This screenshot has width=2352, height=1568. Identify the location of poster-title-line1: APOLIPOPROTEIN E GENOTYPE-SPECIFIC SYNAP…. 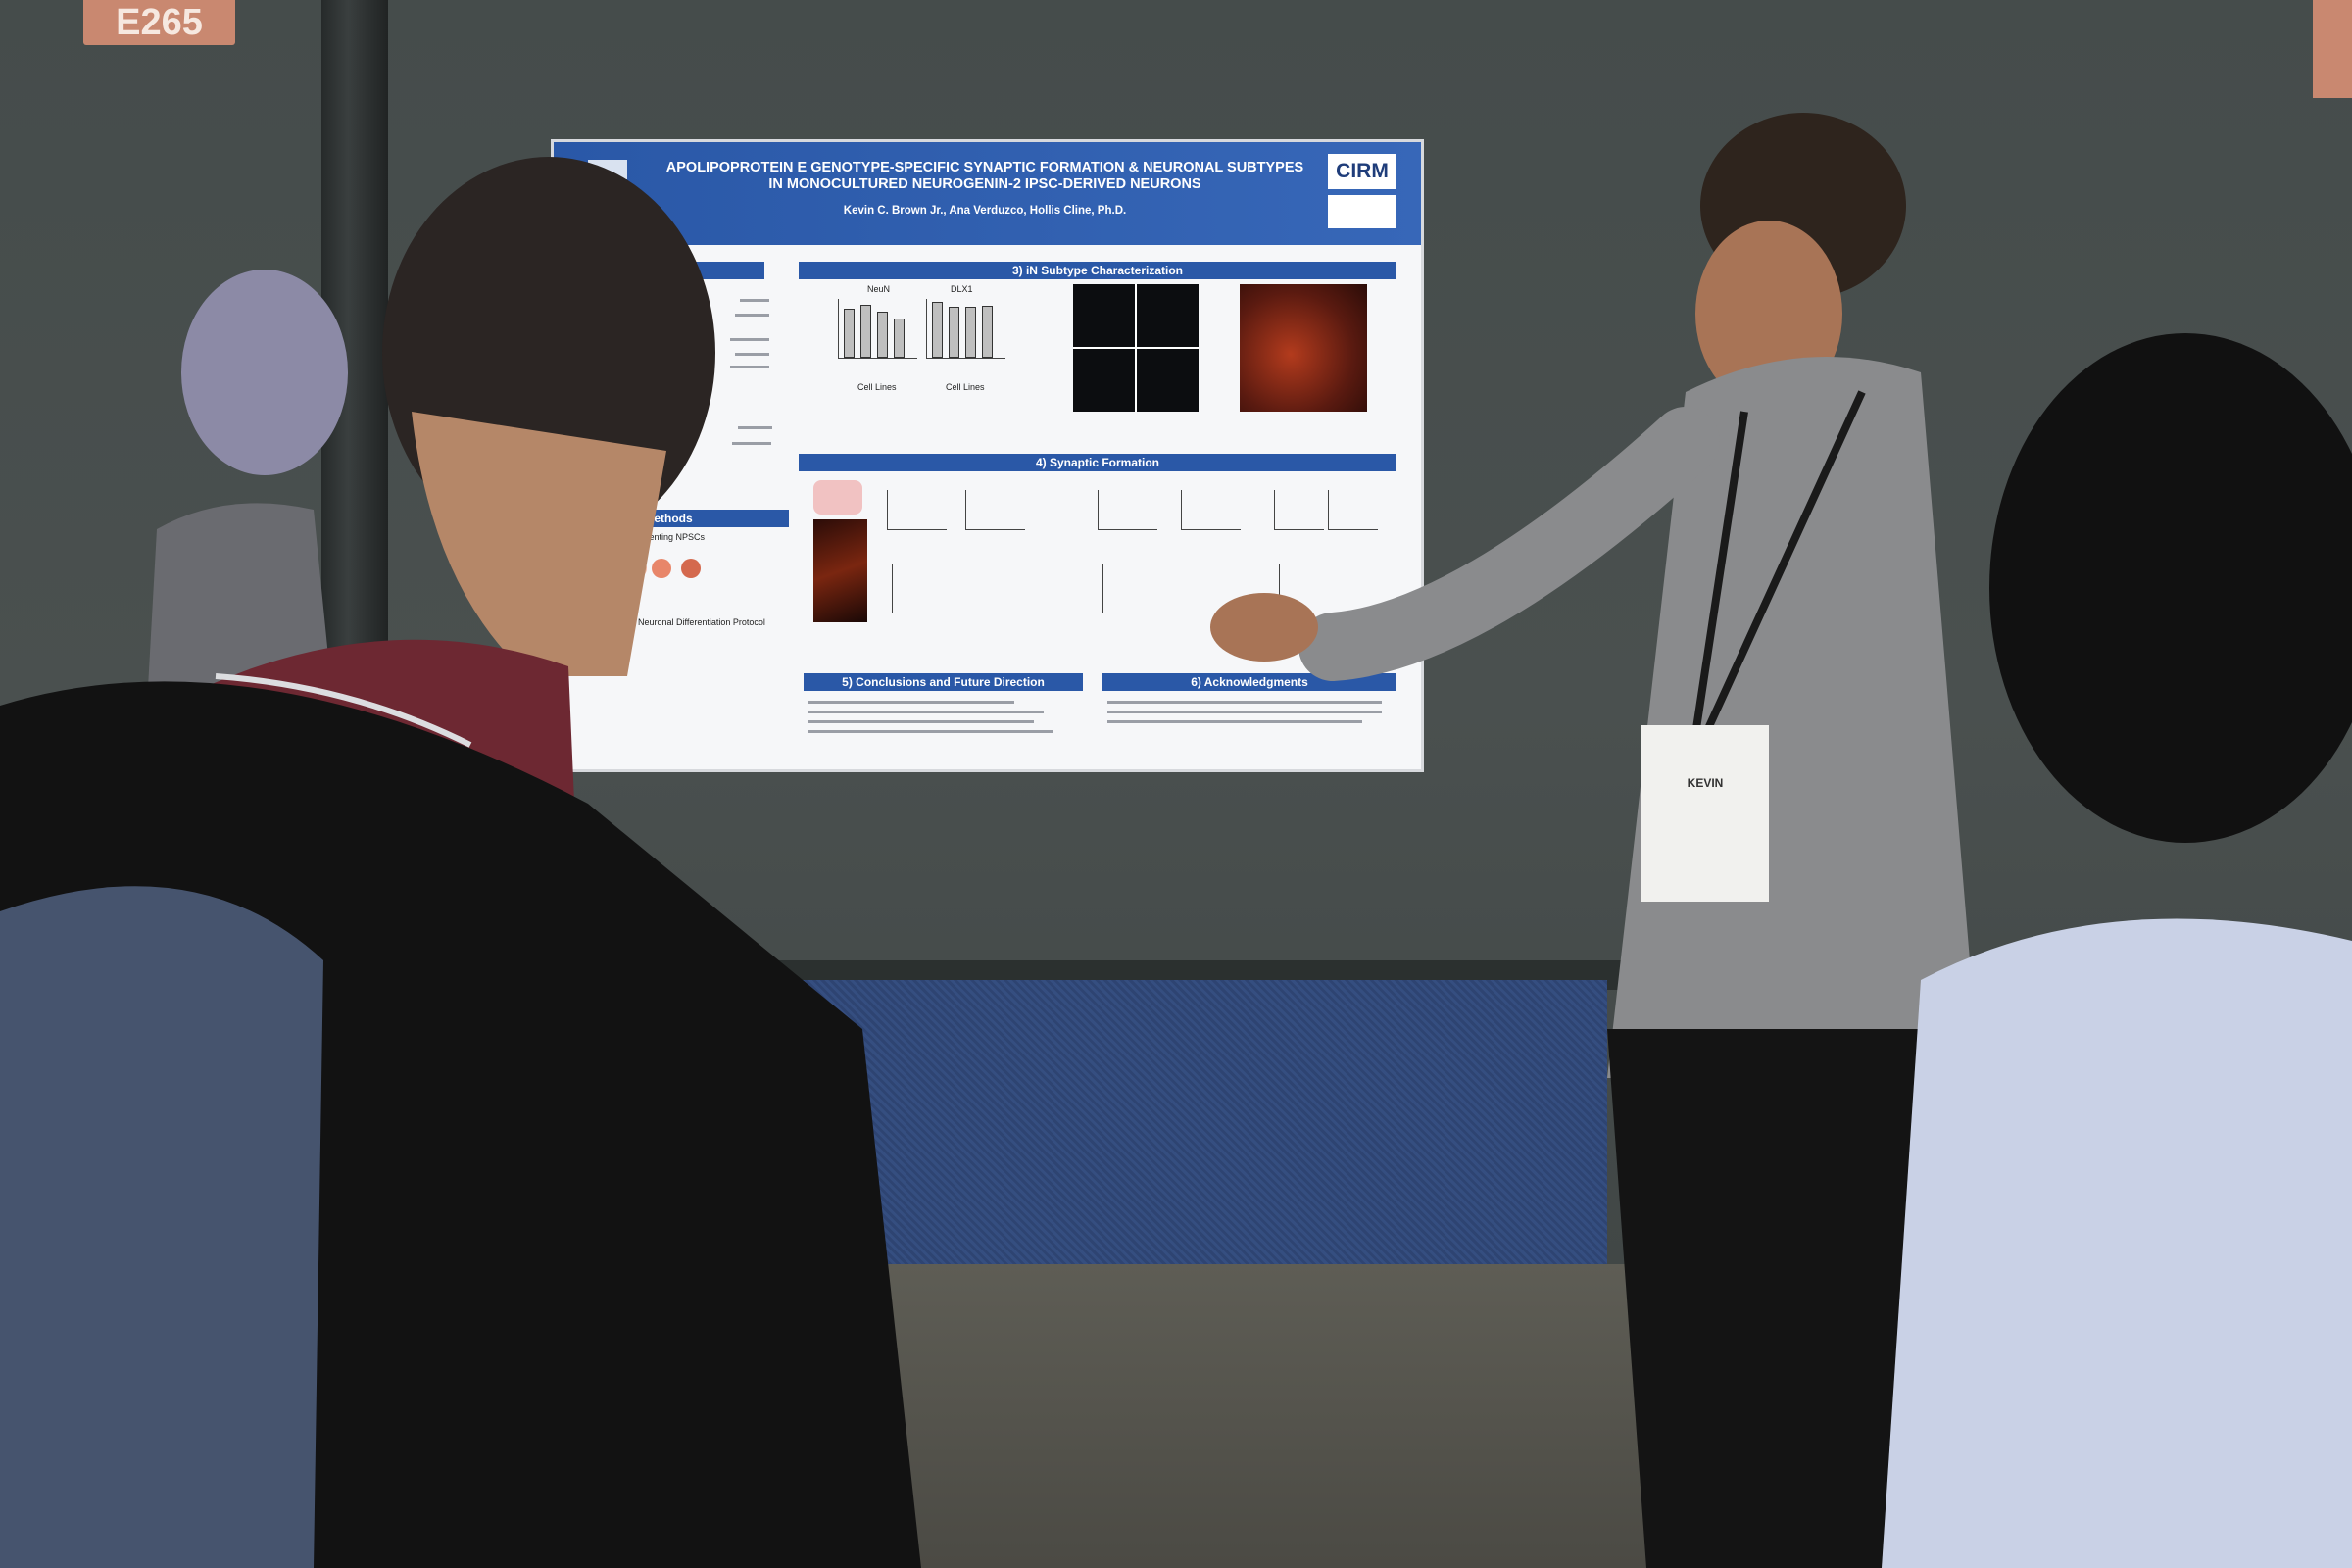
(984, 167).